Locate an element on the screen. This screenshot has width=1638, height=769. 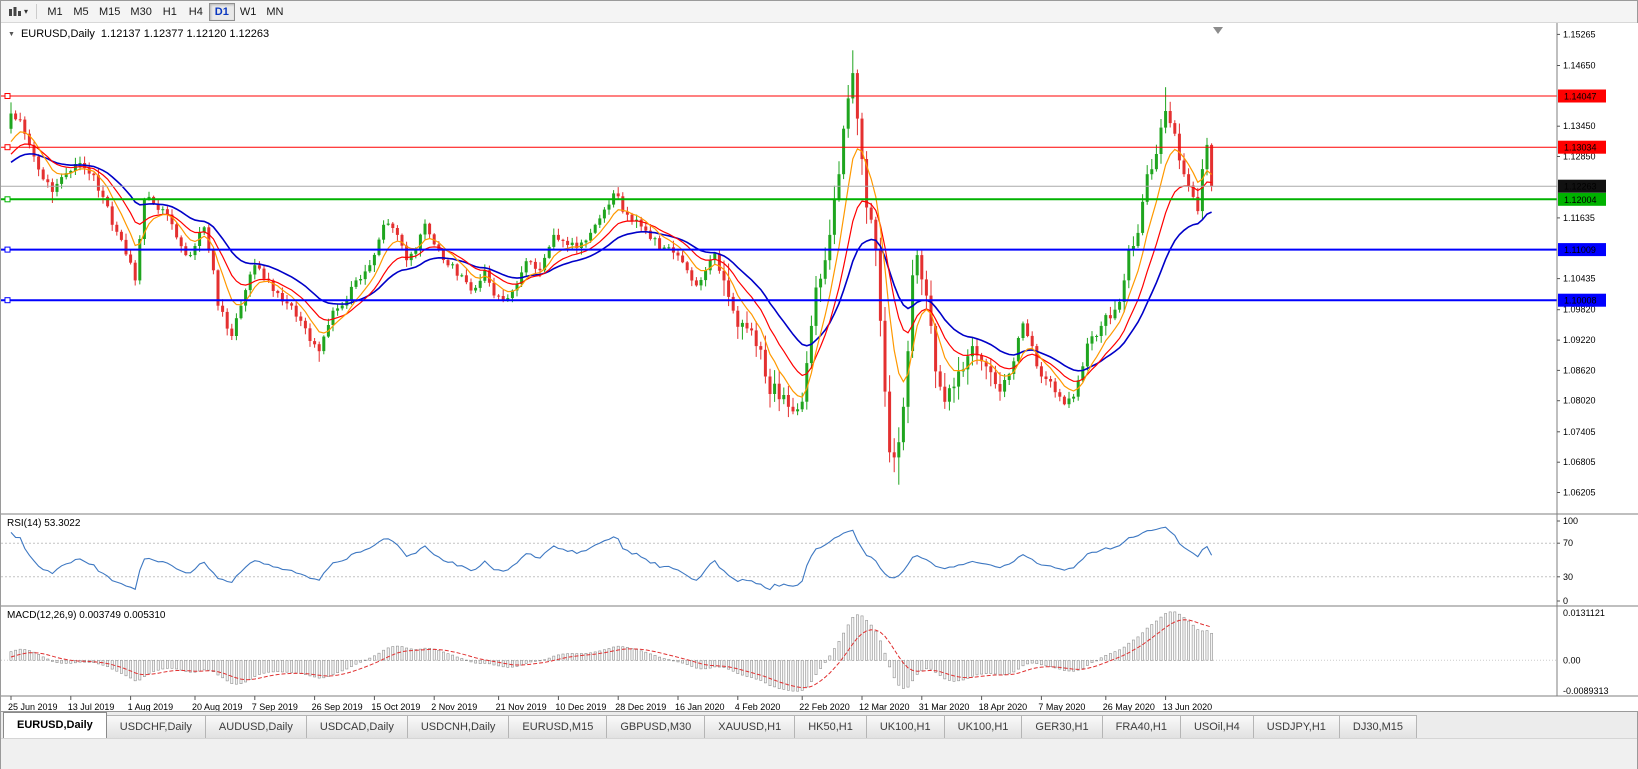
chart-shift-marker is located at coordinates (1218, 30).